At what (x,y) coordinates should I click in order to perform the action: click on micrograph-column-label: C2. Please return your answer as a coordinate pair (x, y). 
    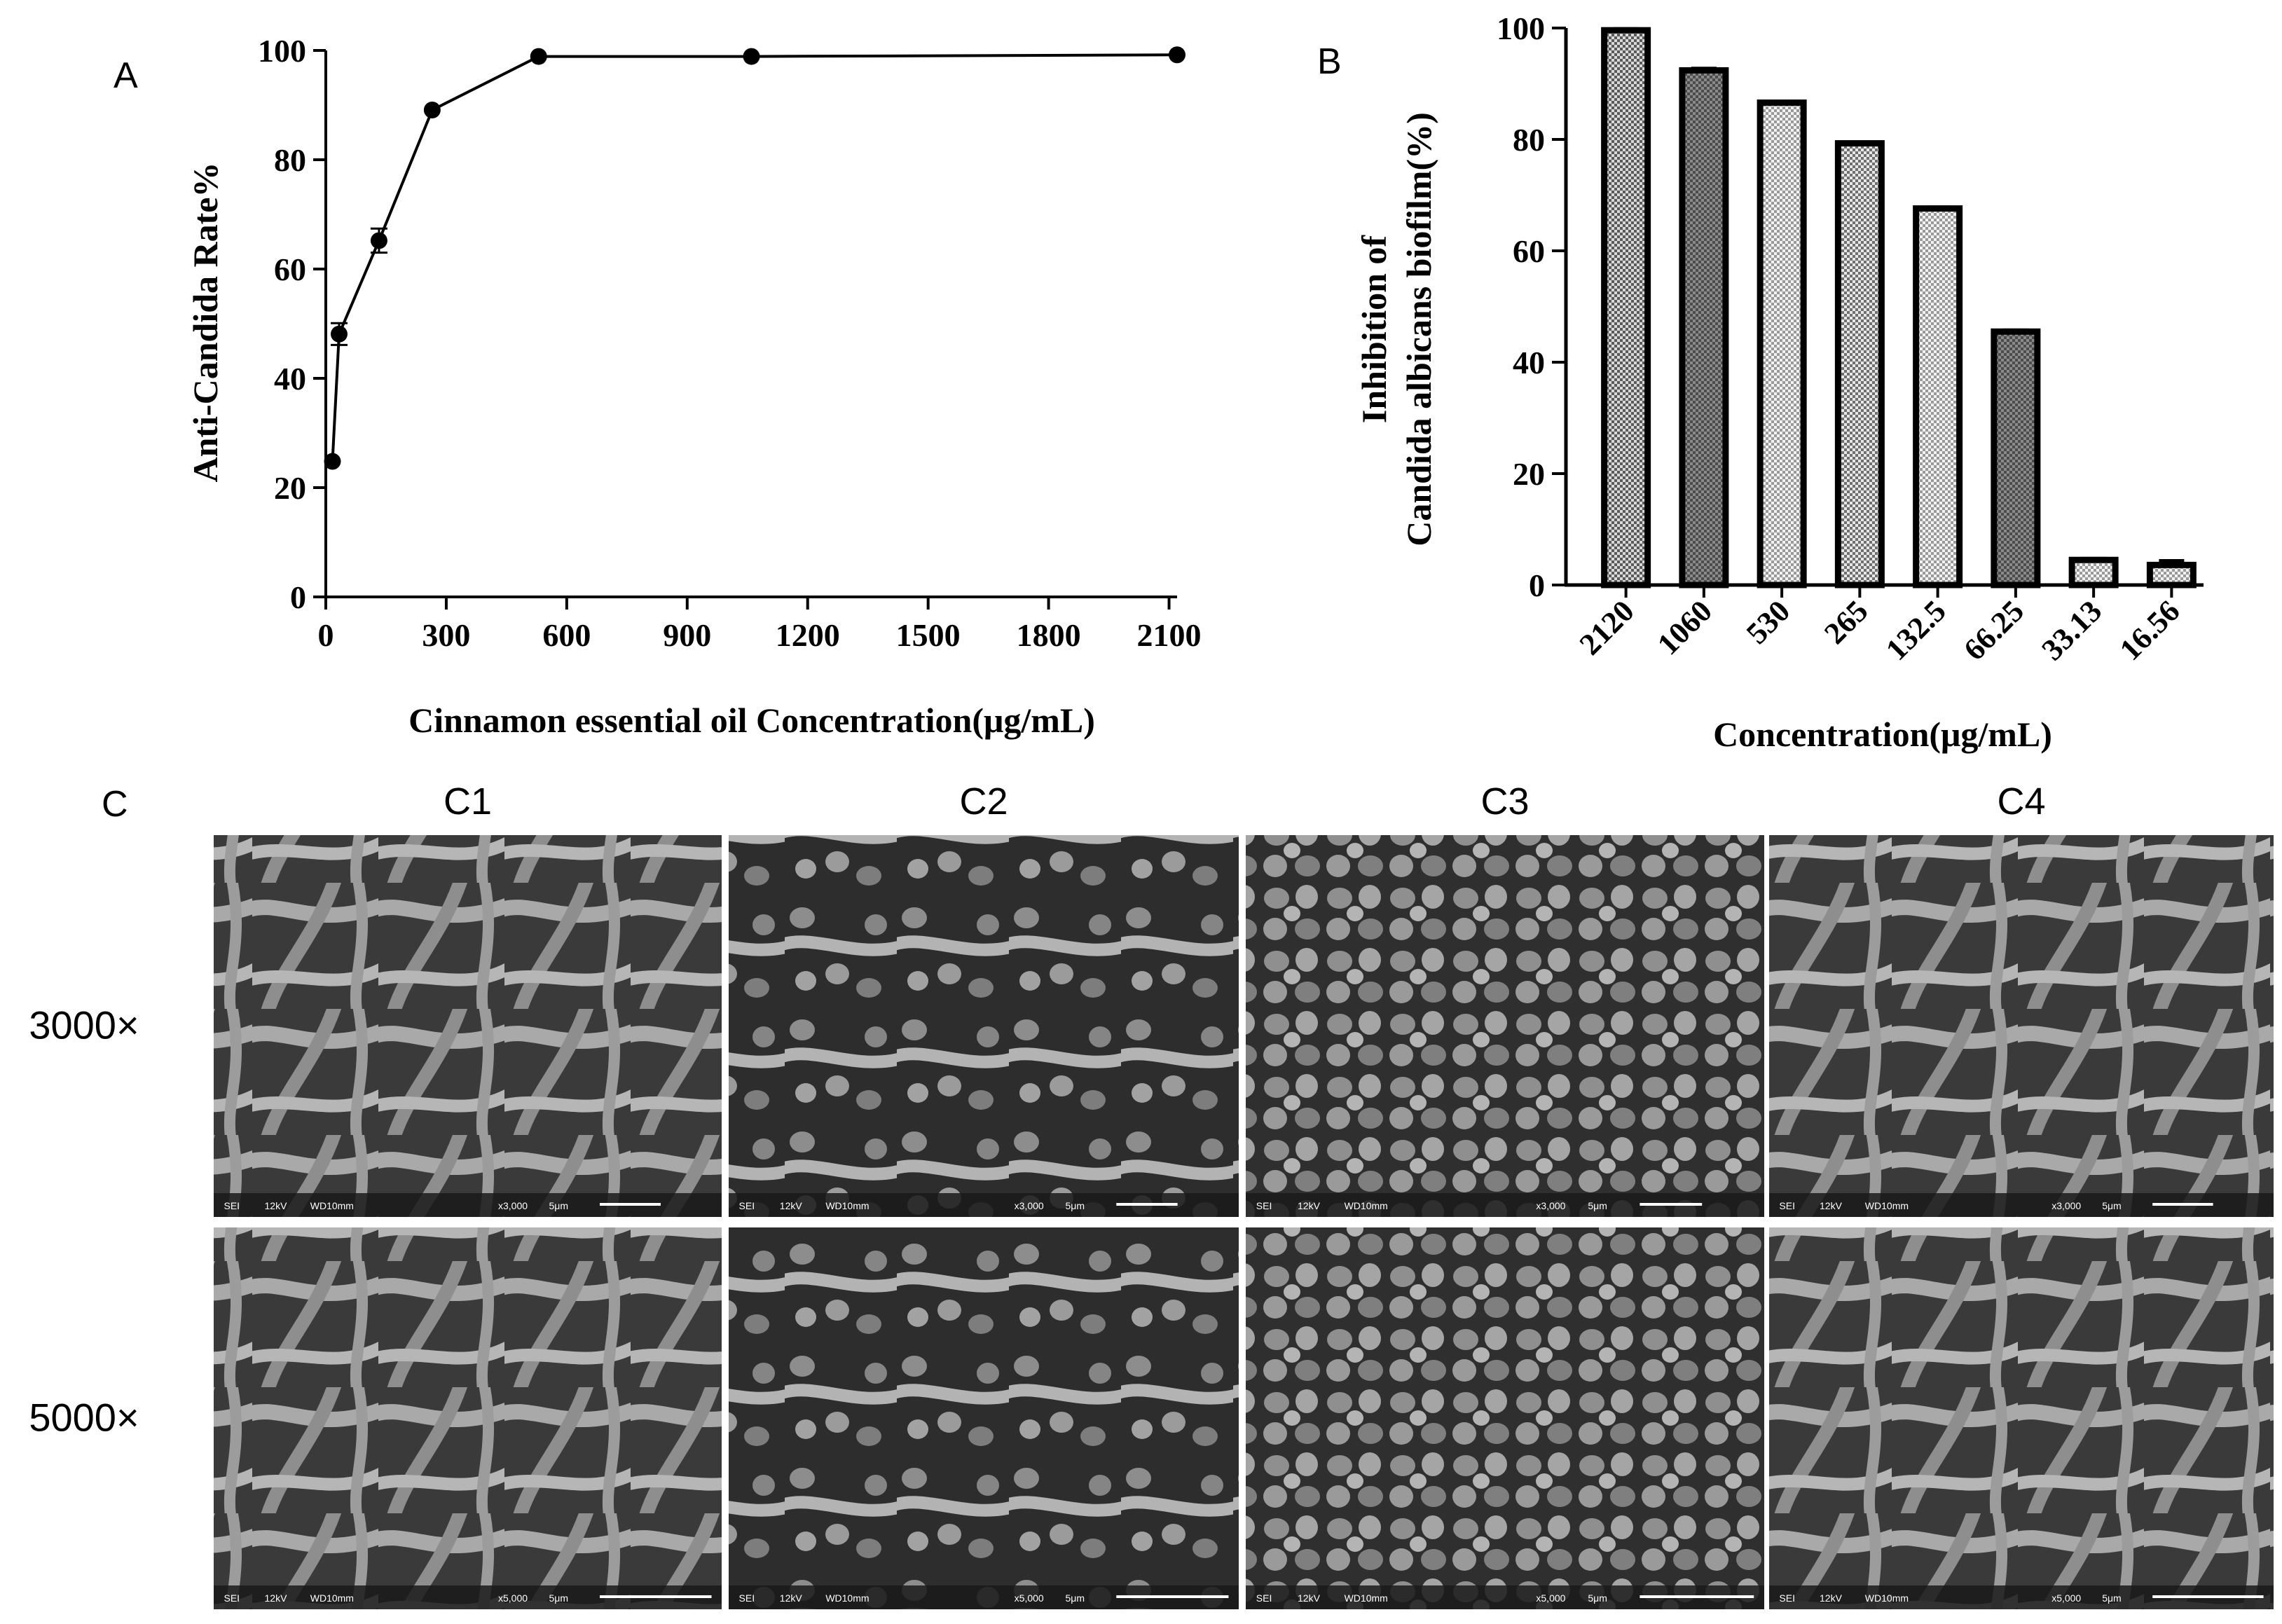
    Looking at the image, I should click on (983, 802).